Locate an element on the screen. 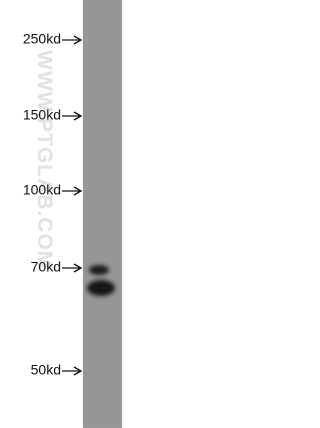 The image size is (320, 428). marker-label: 100kd is located at coordinates (42, 190).